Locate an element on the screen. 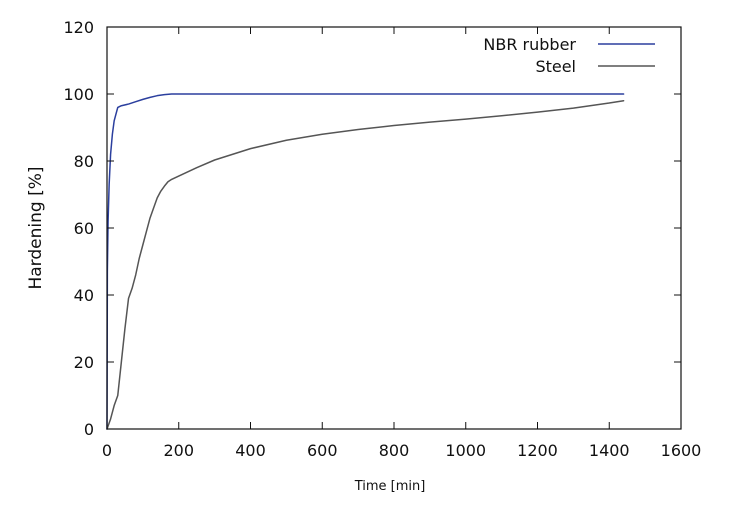 This screenshot has width=752, height=509. x-tick-label-0: 0 is located at coordinates (107, 450).